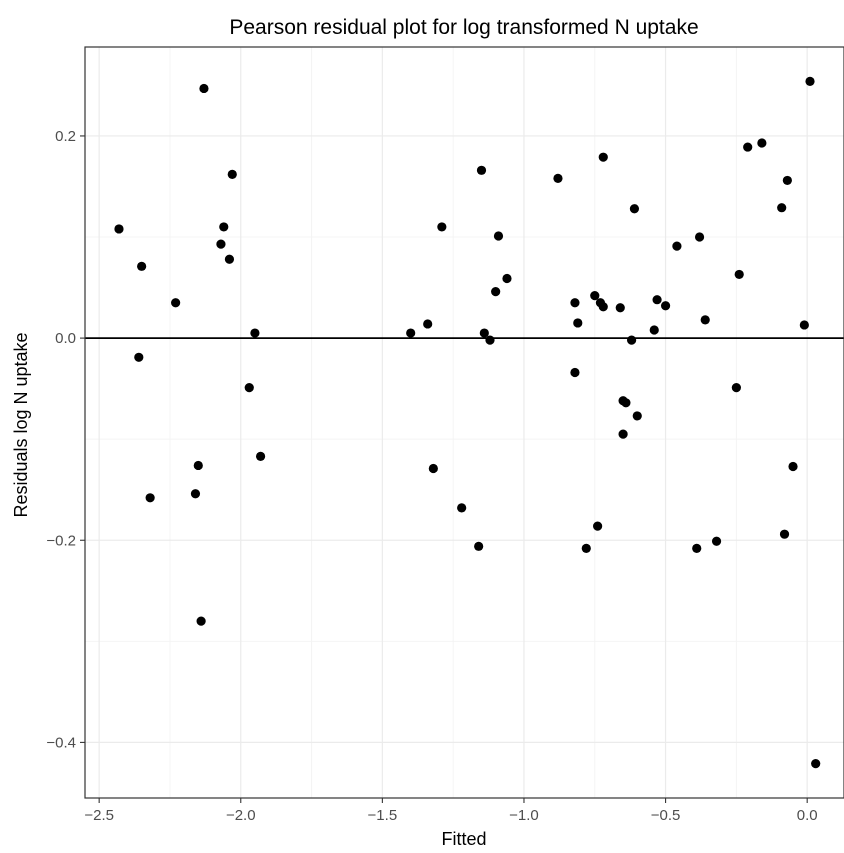 This screenshot has width=844, height=853. I want to click on x-axis-title: Fitted, so click(463, 839).